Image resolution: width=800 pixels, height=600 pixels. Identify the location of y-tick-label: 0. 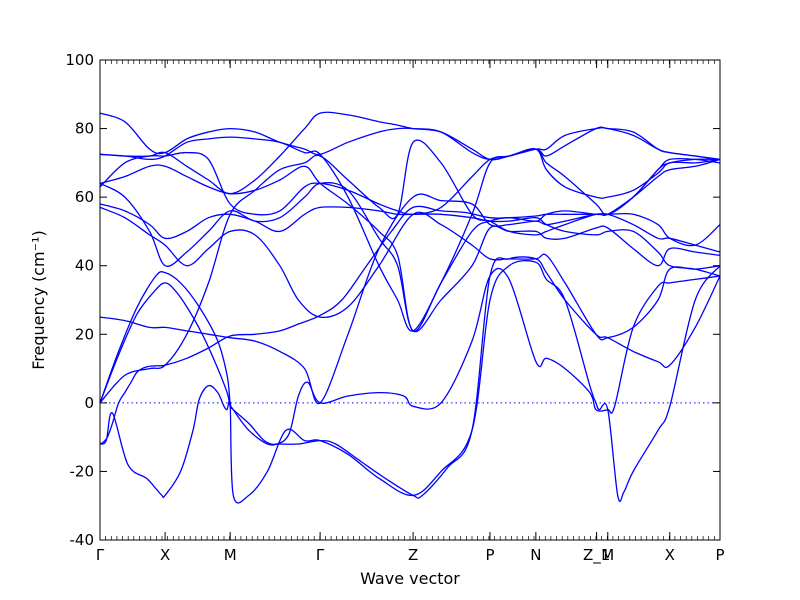
(89, 403).